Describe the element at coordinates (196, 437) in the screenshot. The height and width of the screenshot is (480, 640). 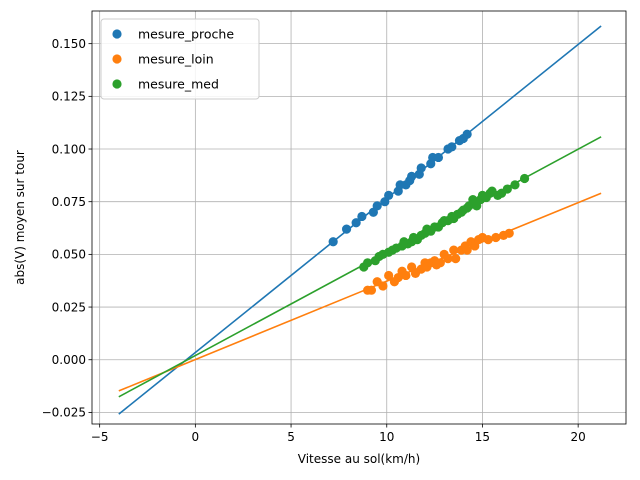
I see `x-tick-label: 0` at that location.